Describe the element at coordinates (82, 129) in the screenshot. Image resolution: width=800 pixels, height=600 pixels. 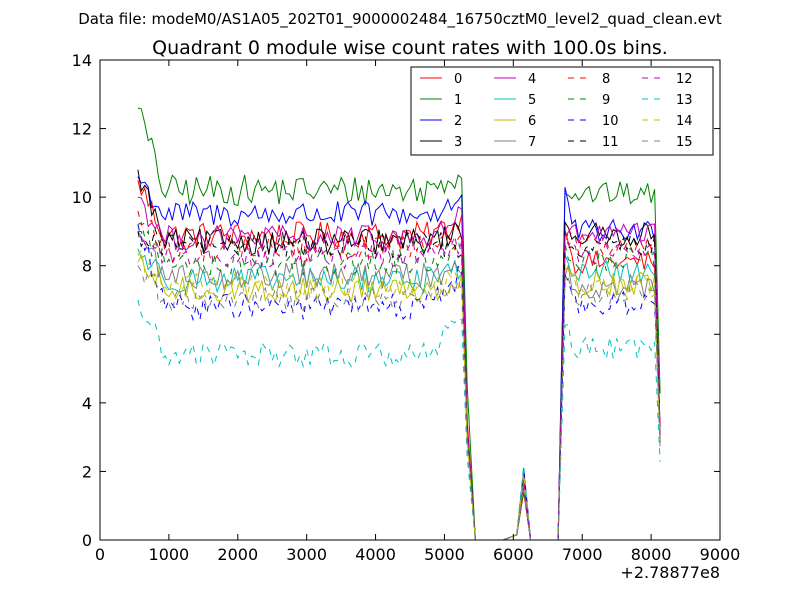
I see `y-tick-label: 12` at that location.